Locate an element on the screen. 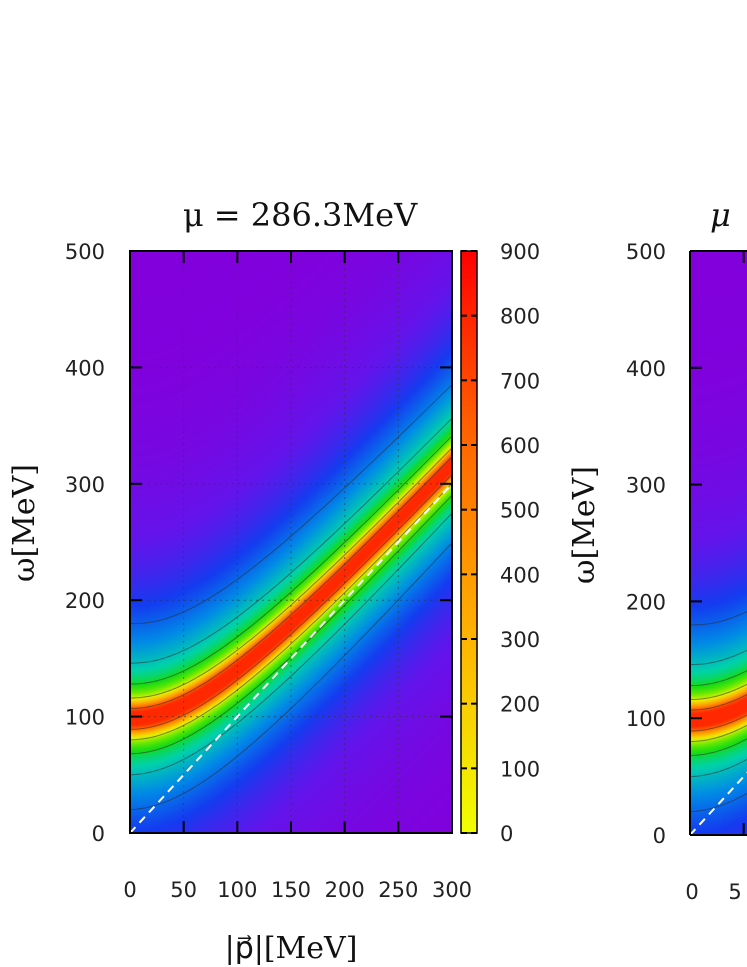 The width and height of the screenshot is (747, 967). right-y-tick-label: 400 is located at coordinates (646, 369).